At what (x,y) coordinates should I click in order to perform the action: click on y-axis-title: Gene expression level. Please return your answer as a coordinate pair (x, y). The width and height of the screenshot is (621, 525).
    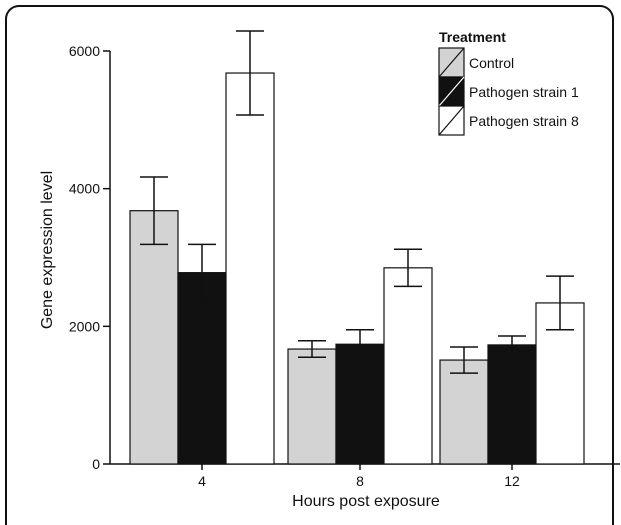
    Looking at the image, I should click on (47, 250).